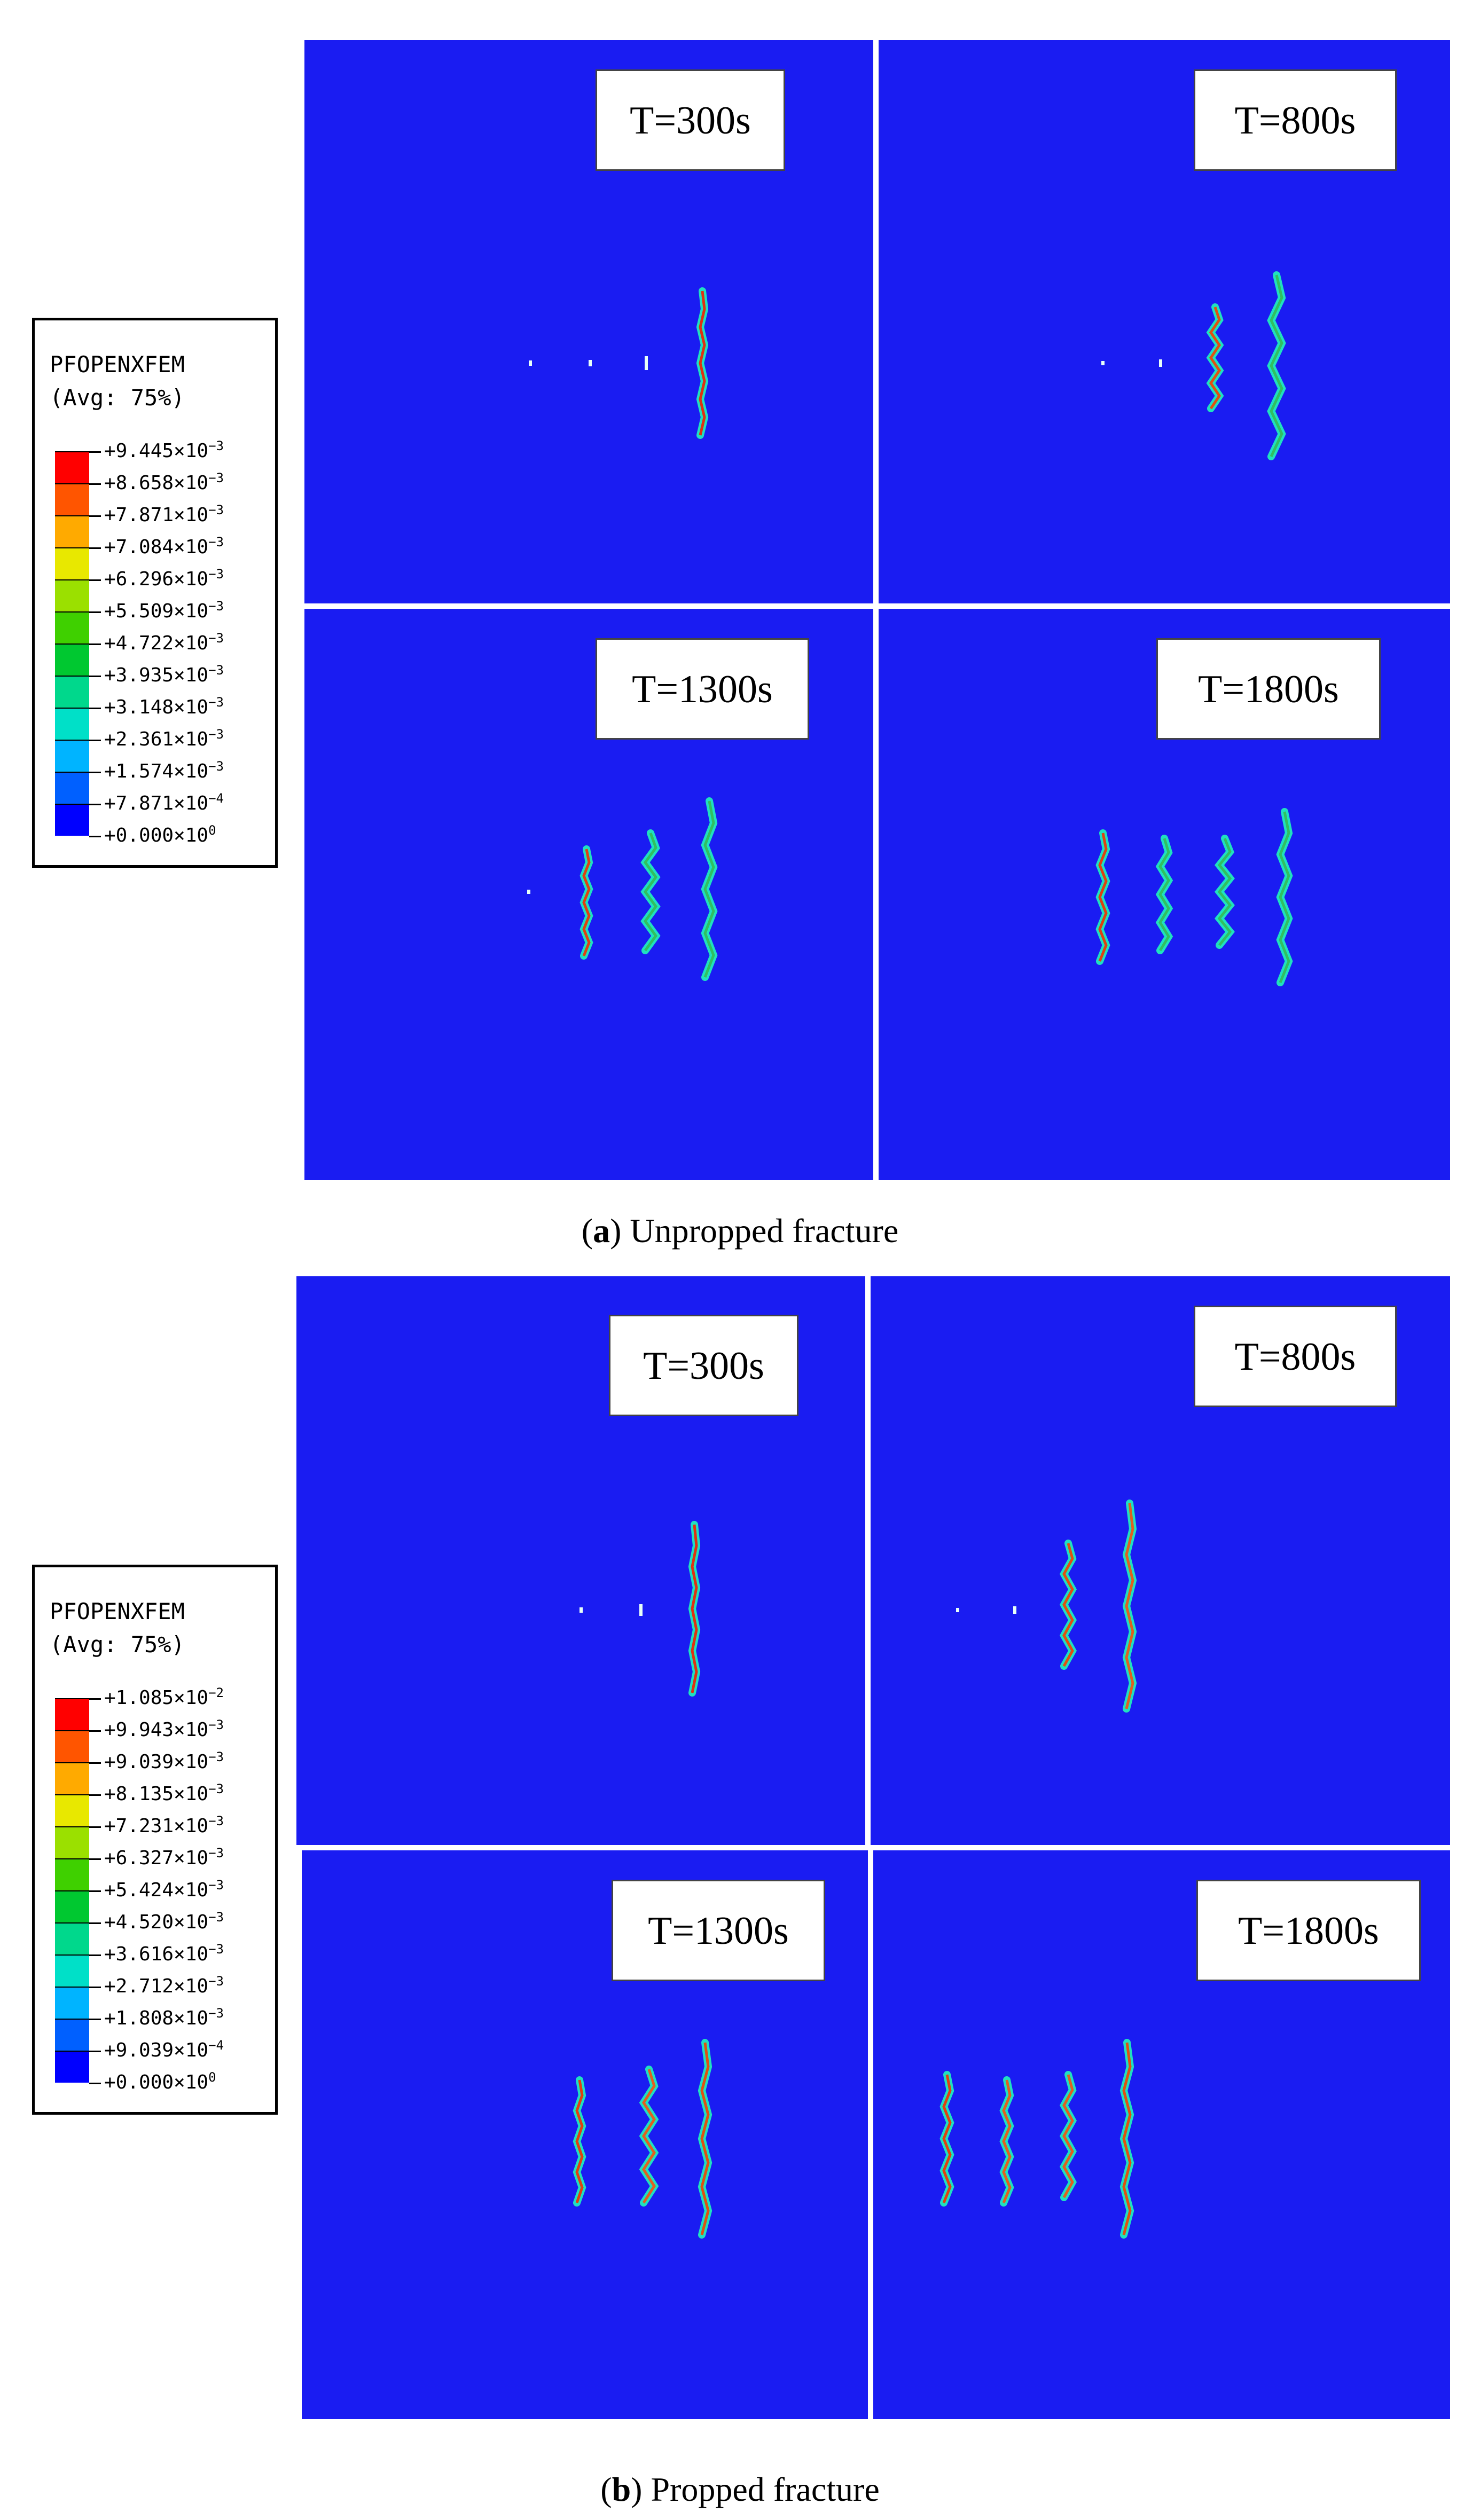 The height and width of the screenshot is (2520, 1480). Describe the element at coordinates (164, 1985) in the screenshot. I see `legend-level-label: +2.712×10−3` at that location.